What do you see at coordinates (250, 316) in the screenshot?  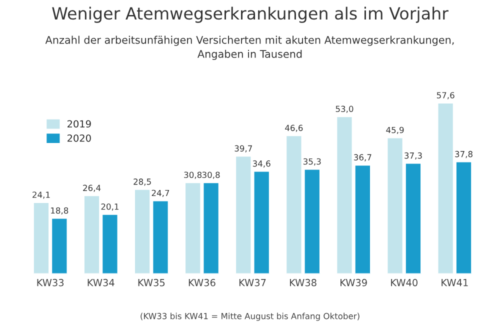 I see `text: (KW33 bis KW41 = Mitte August bis Anfang Oktober)` at bounding box center [250, 316].